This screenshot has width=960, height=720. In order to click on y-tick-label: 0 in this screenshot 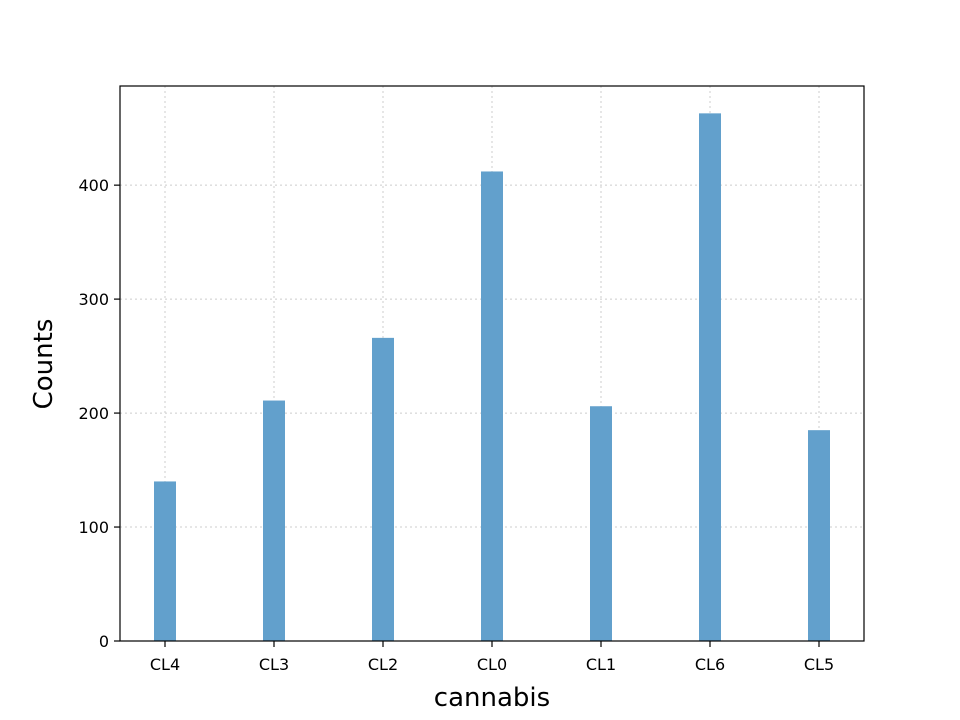, I will do `click(104, 641)`.